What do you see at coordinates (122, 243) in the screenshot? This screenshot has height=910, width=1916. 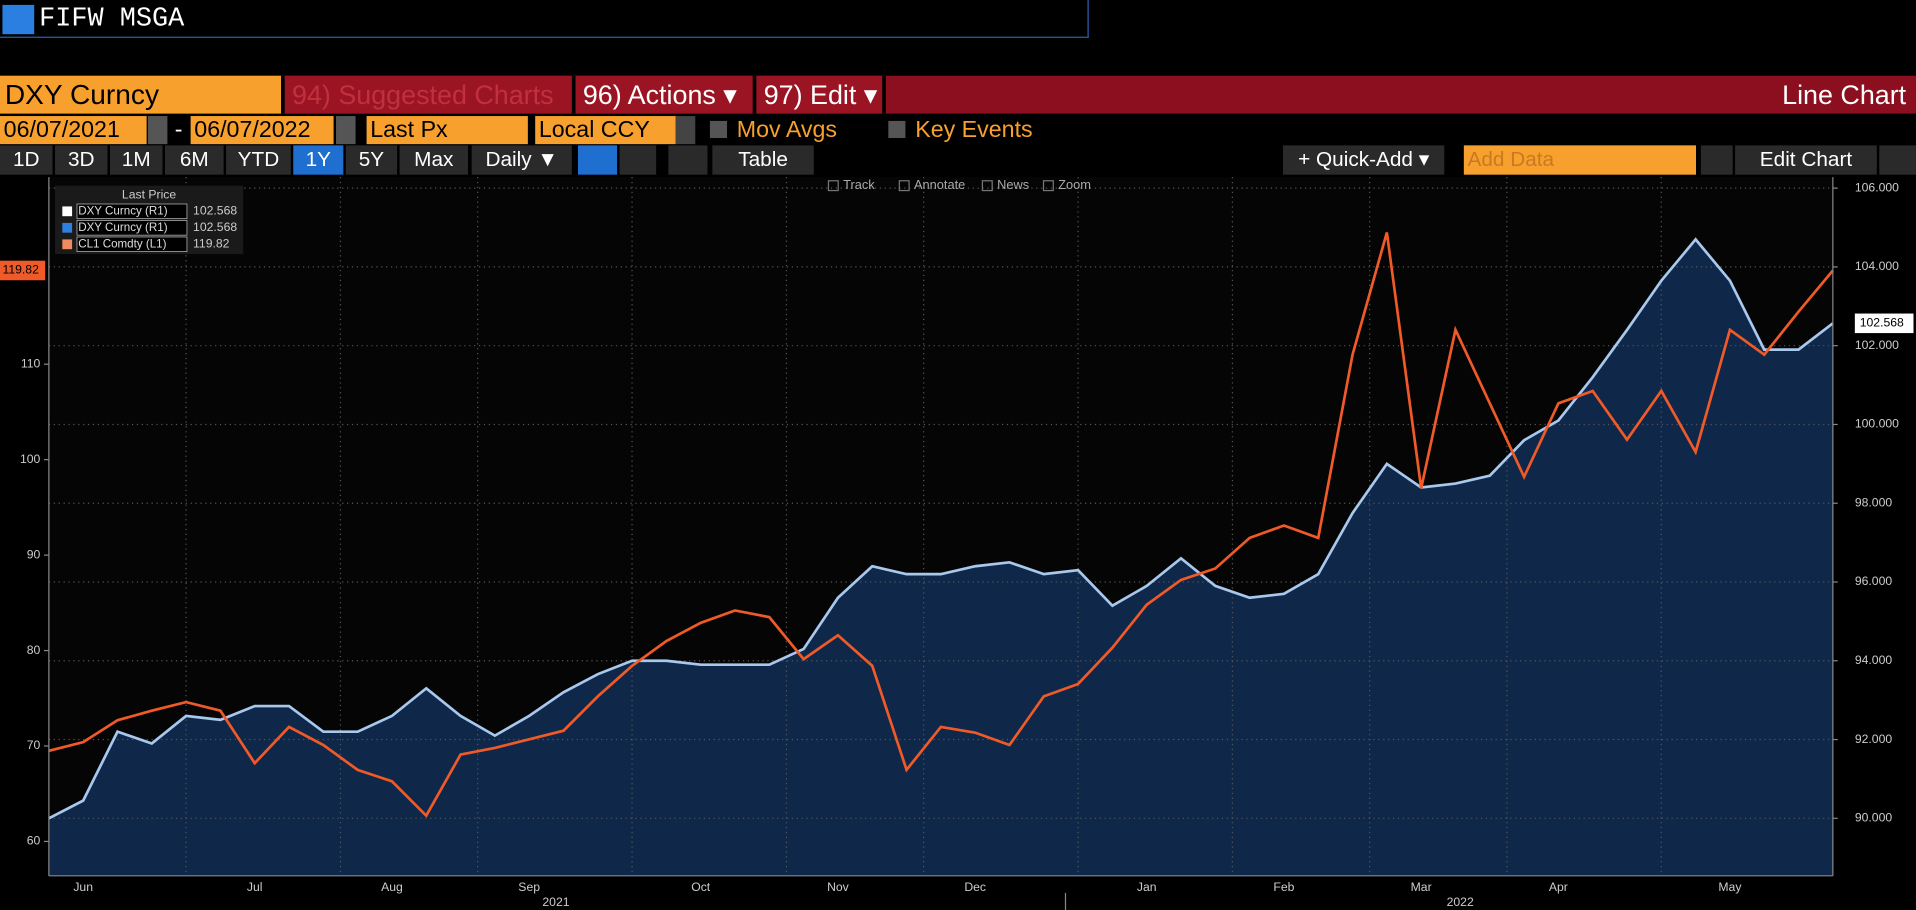 I see `legend-name: CL1 Comdty (L1)` at bounding box center [122, 243].